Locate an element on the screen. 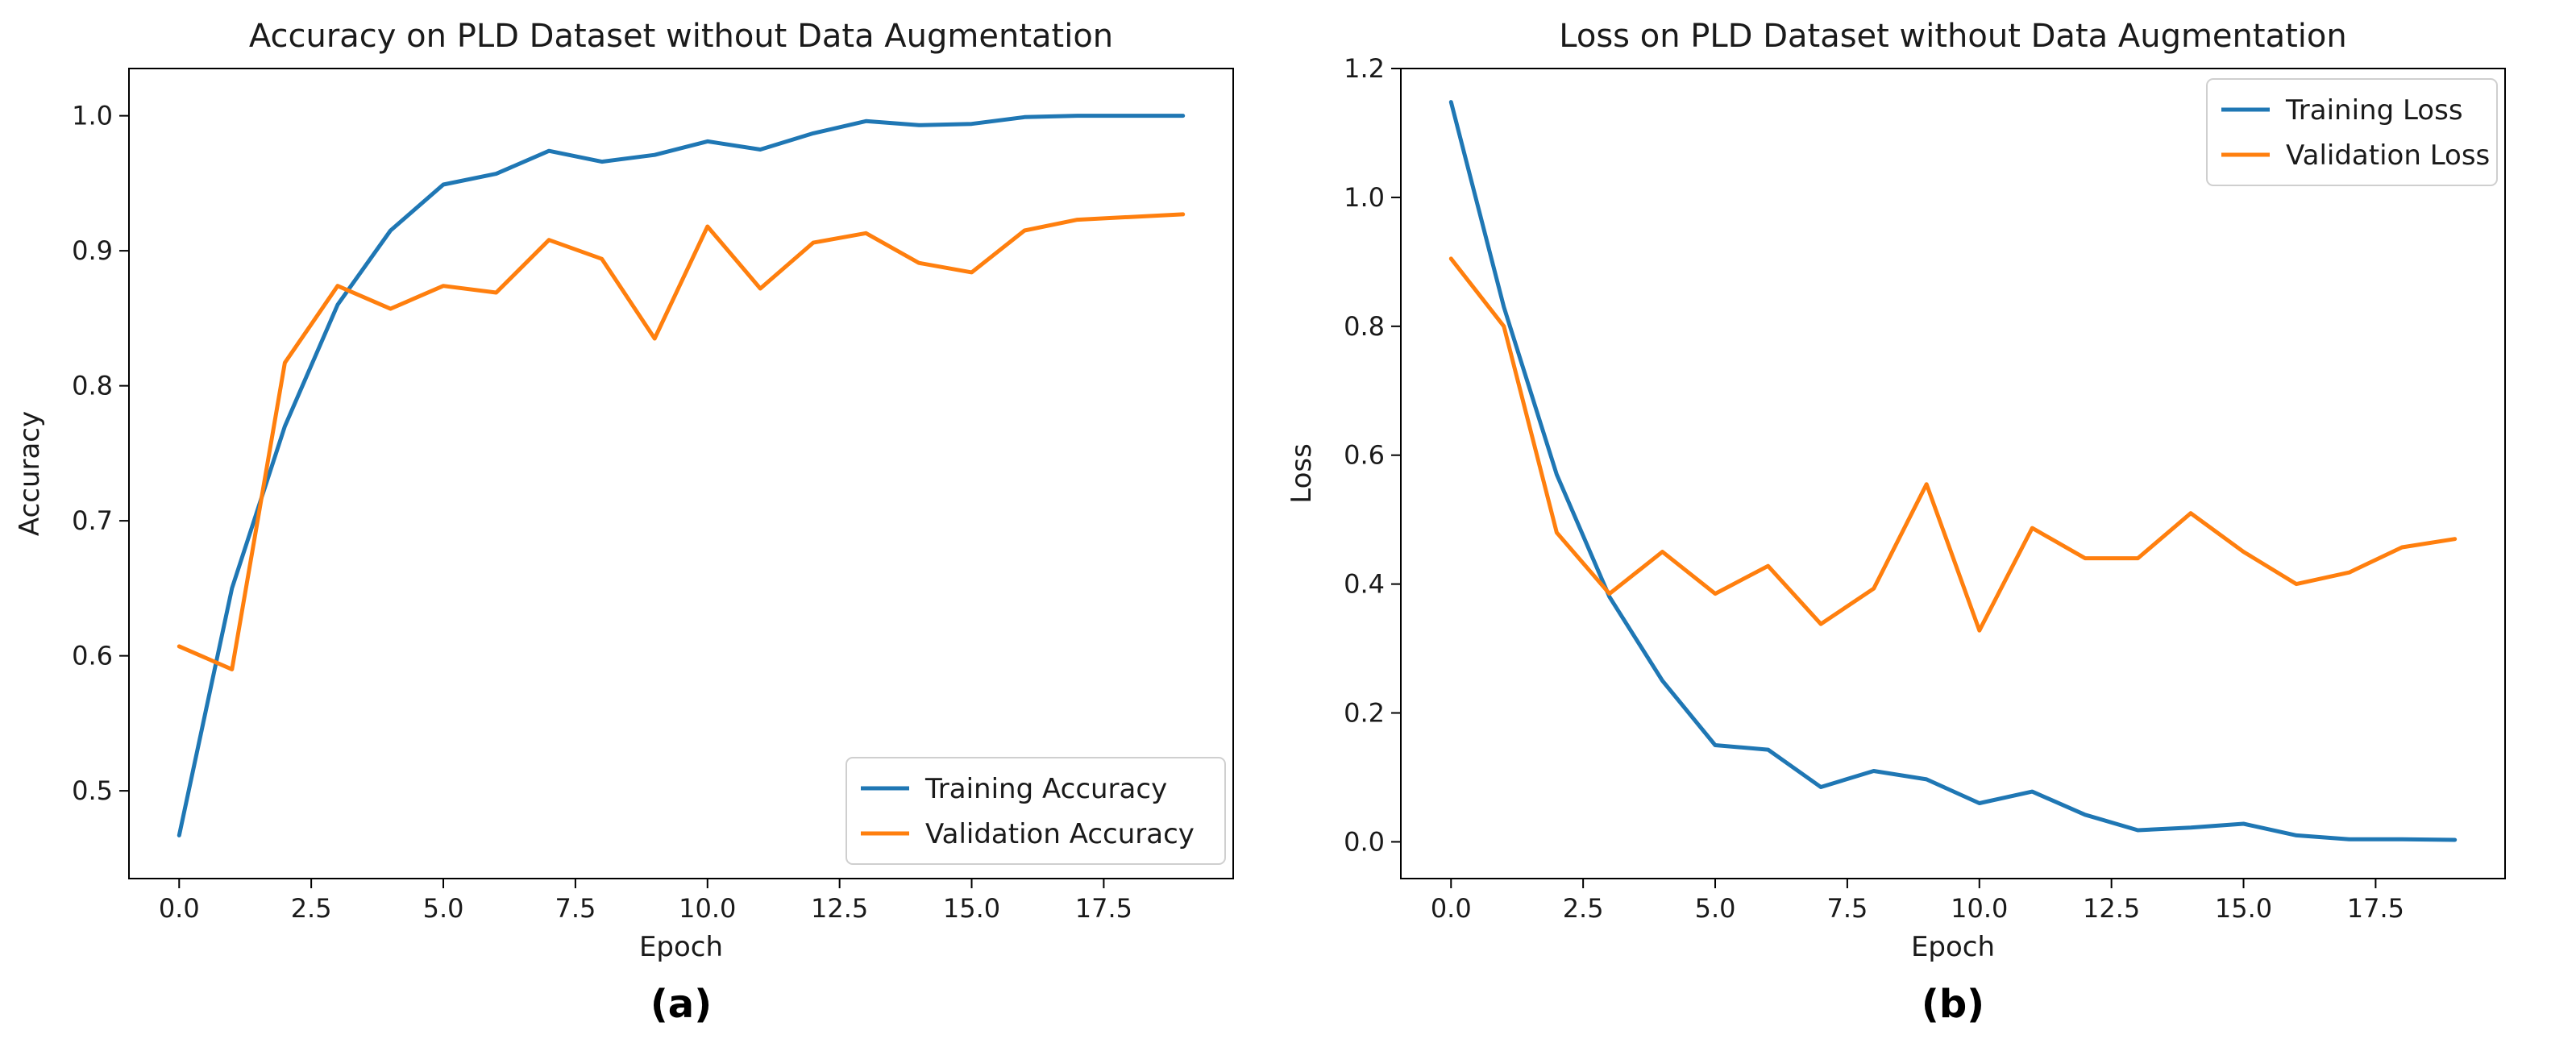 The width and height of the screenshot is (2576, 1043). y-tick-label: 0.0 is located at coordinates (1364, 841).